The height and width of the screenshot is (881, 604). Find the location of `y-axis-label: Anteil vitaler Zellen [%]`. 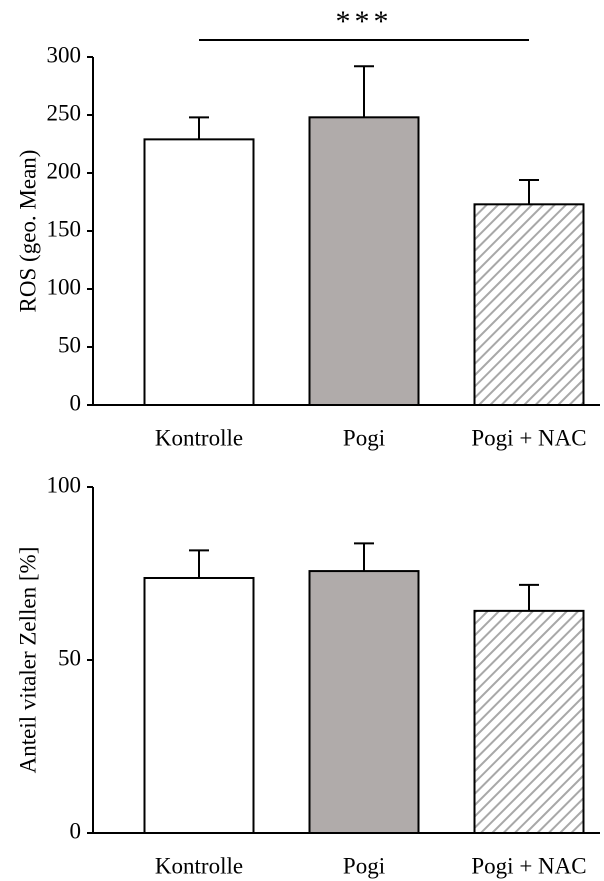

y-axis-label: Anteil vitaler Zellen [%] is located at coordinates (27, 660).